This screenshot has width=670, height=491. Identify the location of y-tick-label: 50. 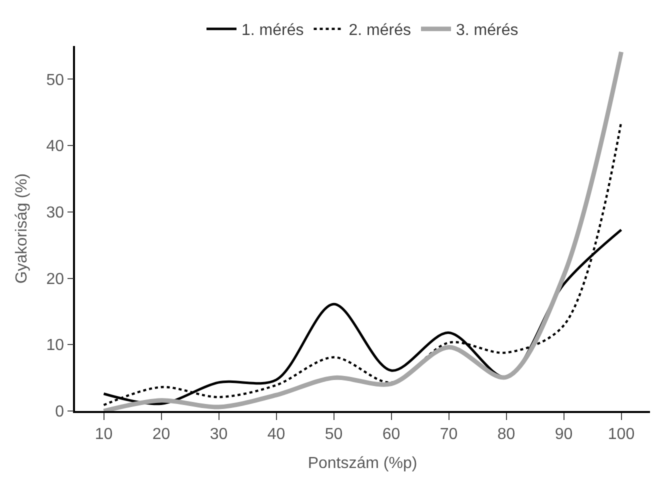
(55, 80).